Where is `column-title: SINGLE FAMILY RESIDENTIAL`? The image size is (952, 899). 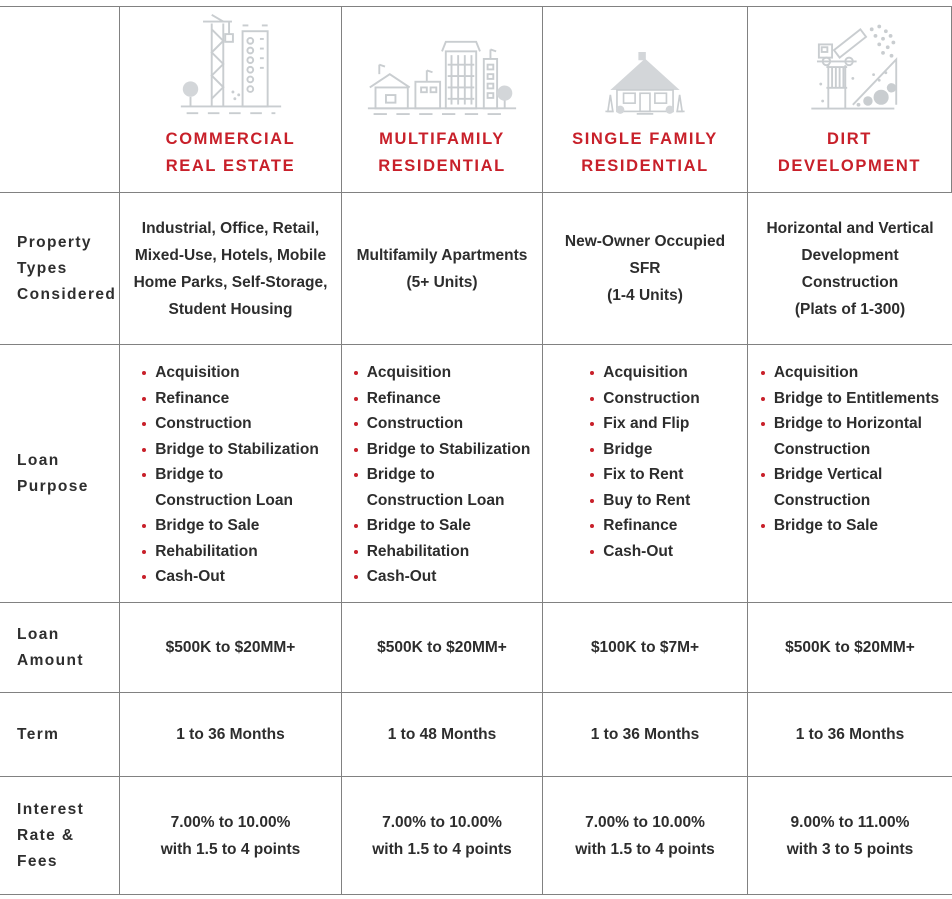
column-title: SINGLE FAMILY RESIDENTIAL is located at coordinates (645, 152).